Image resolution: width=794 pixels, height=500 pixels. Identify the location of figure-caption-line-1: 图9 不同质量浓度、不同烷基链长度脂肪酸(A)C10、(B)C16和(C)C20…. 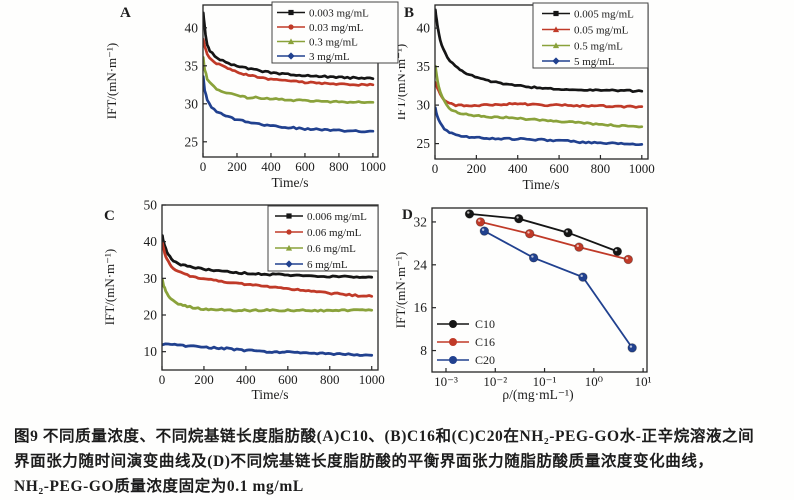
(384, 436).